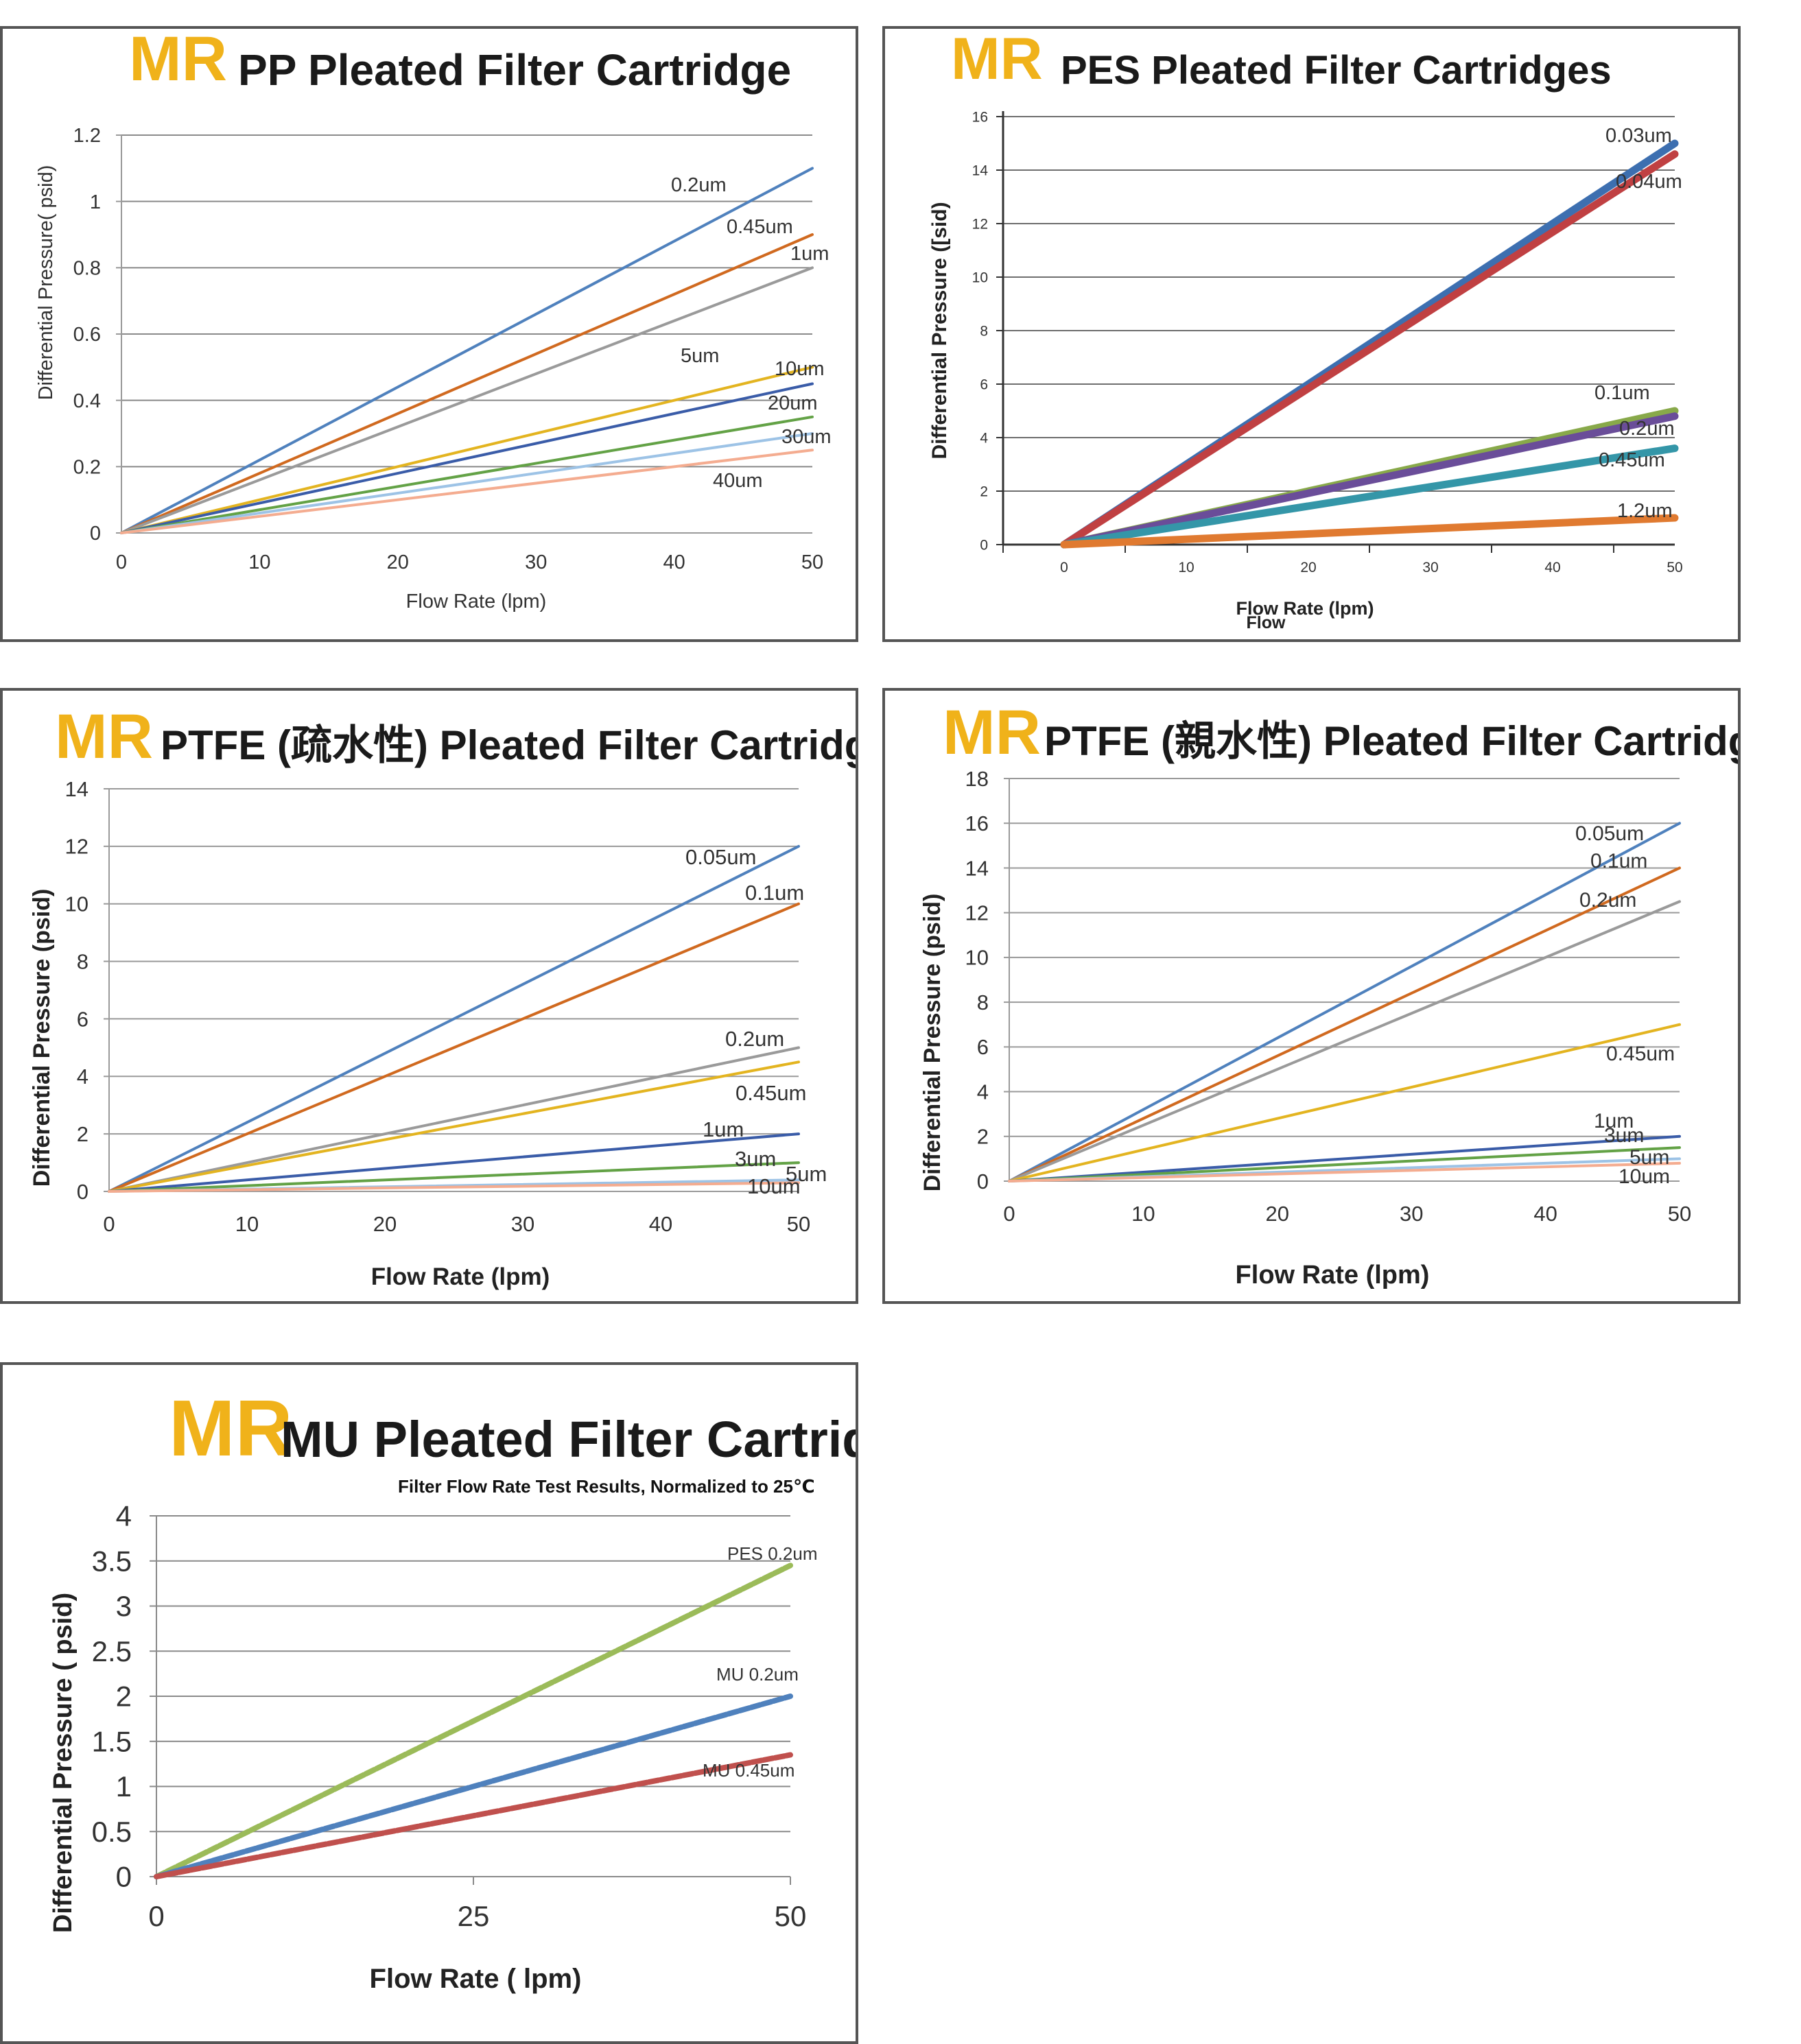  I want to click on y-tick-labels: 0 2 4 6 8 10 12 14, so click(77, 990).